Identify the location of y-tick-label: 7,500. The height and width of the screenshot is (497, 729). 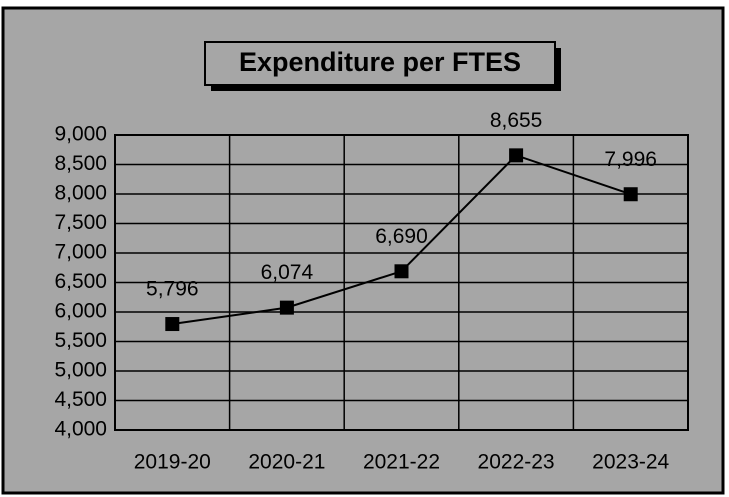
(80, 222).